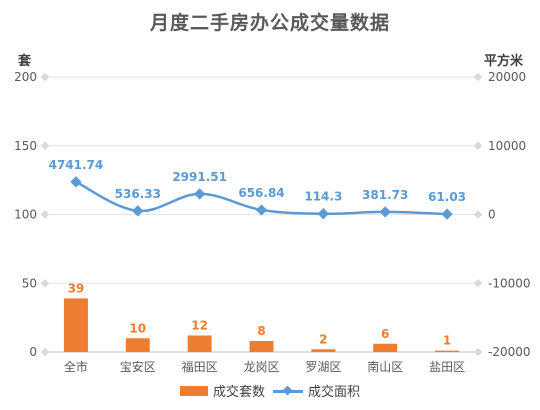 Image resolution: width=540 pixels, height=410 pixels. I want to click on x-axis-tick-label: 南山区, so click(385, 366).